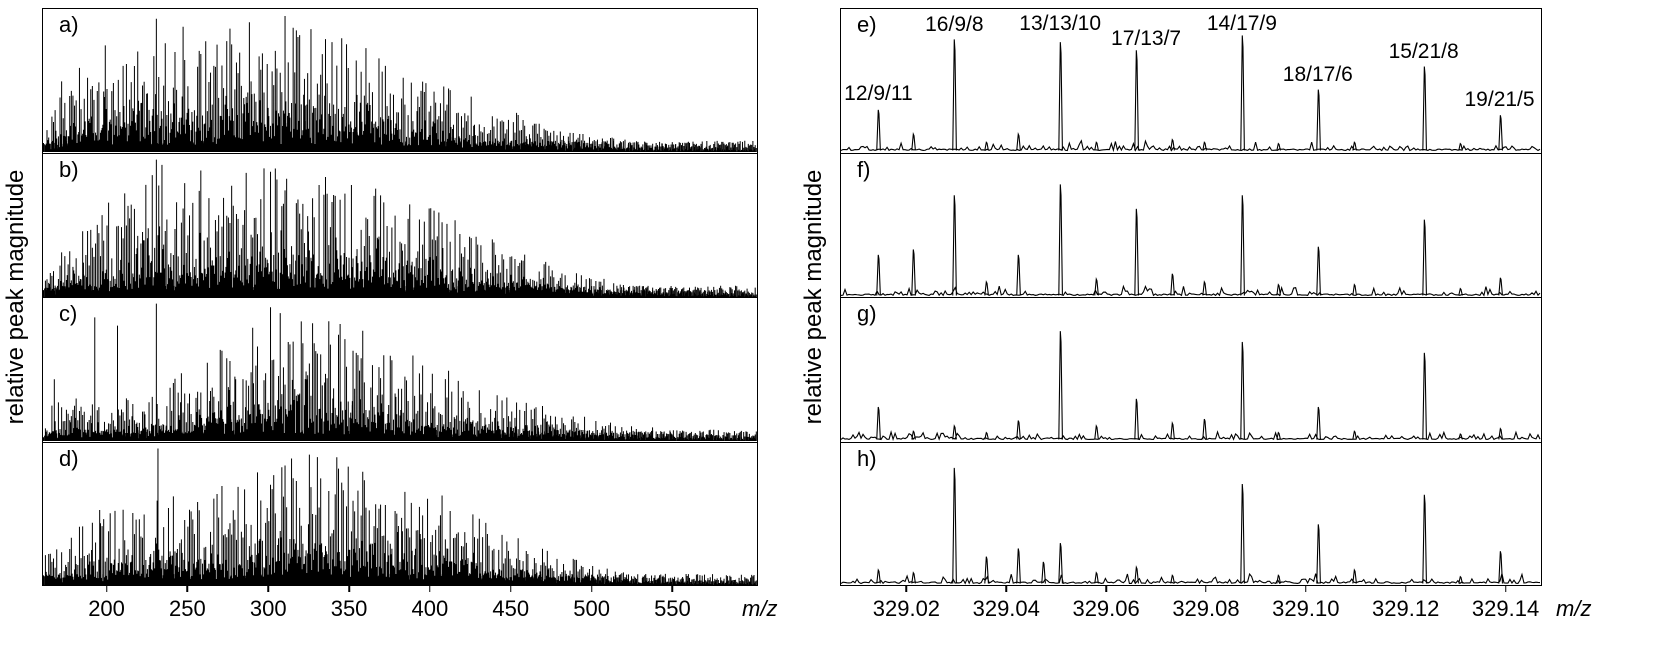 This screenshot has height=650, width=1654. What do you see at coordinates (268, 608) in the screenshot?
I see `x-tick-label: 300` at bounding box center [268, 608].